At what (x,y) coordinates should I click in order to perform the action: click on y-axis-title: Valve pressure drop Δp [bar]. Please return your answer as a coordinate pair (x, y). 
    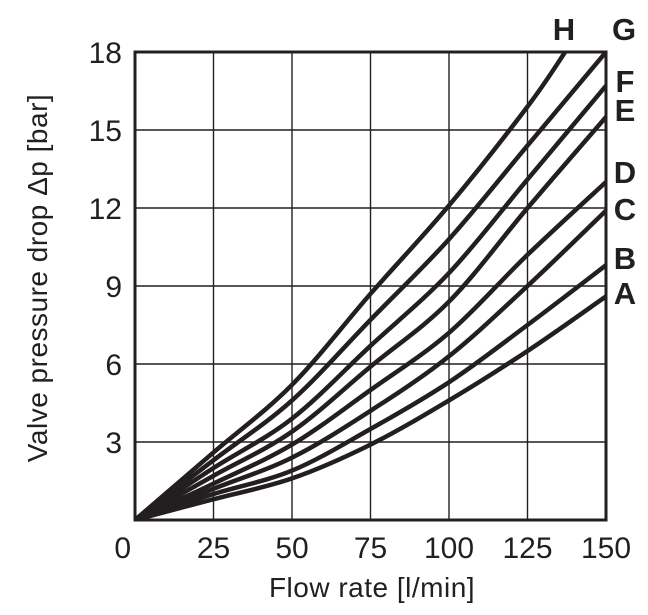
    Looking at the image, I should click on (37, 278).